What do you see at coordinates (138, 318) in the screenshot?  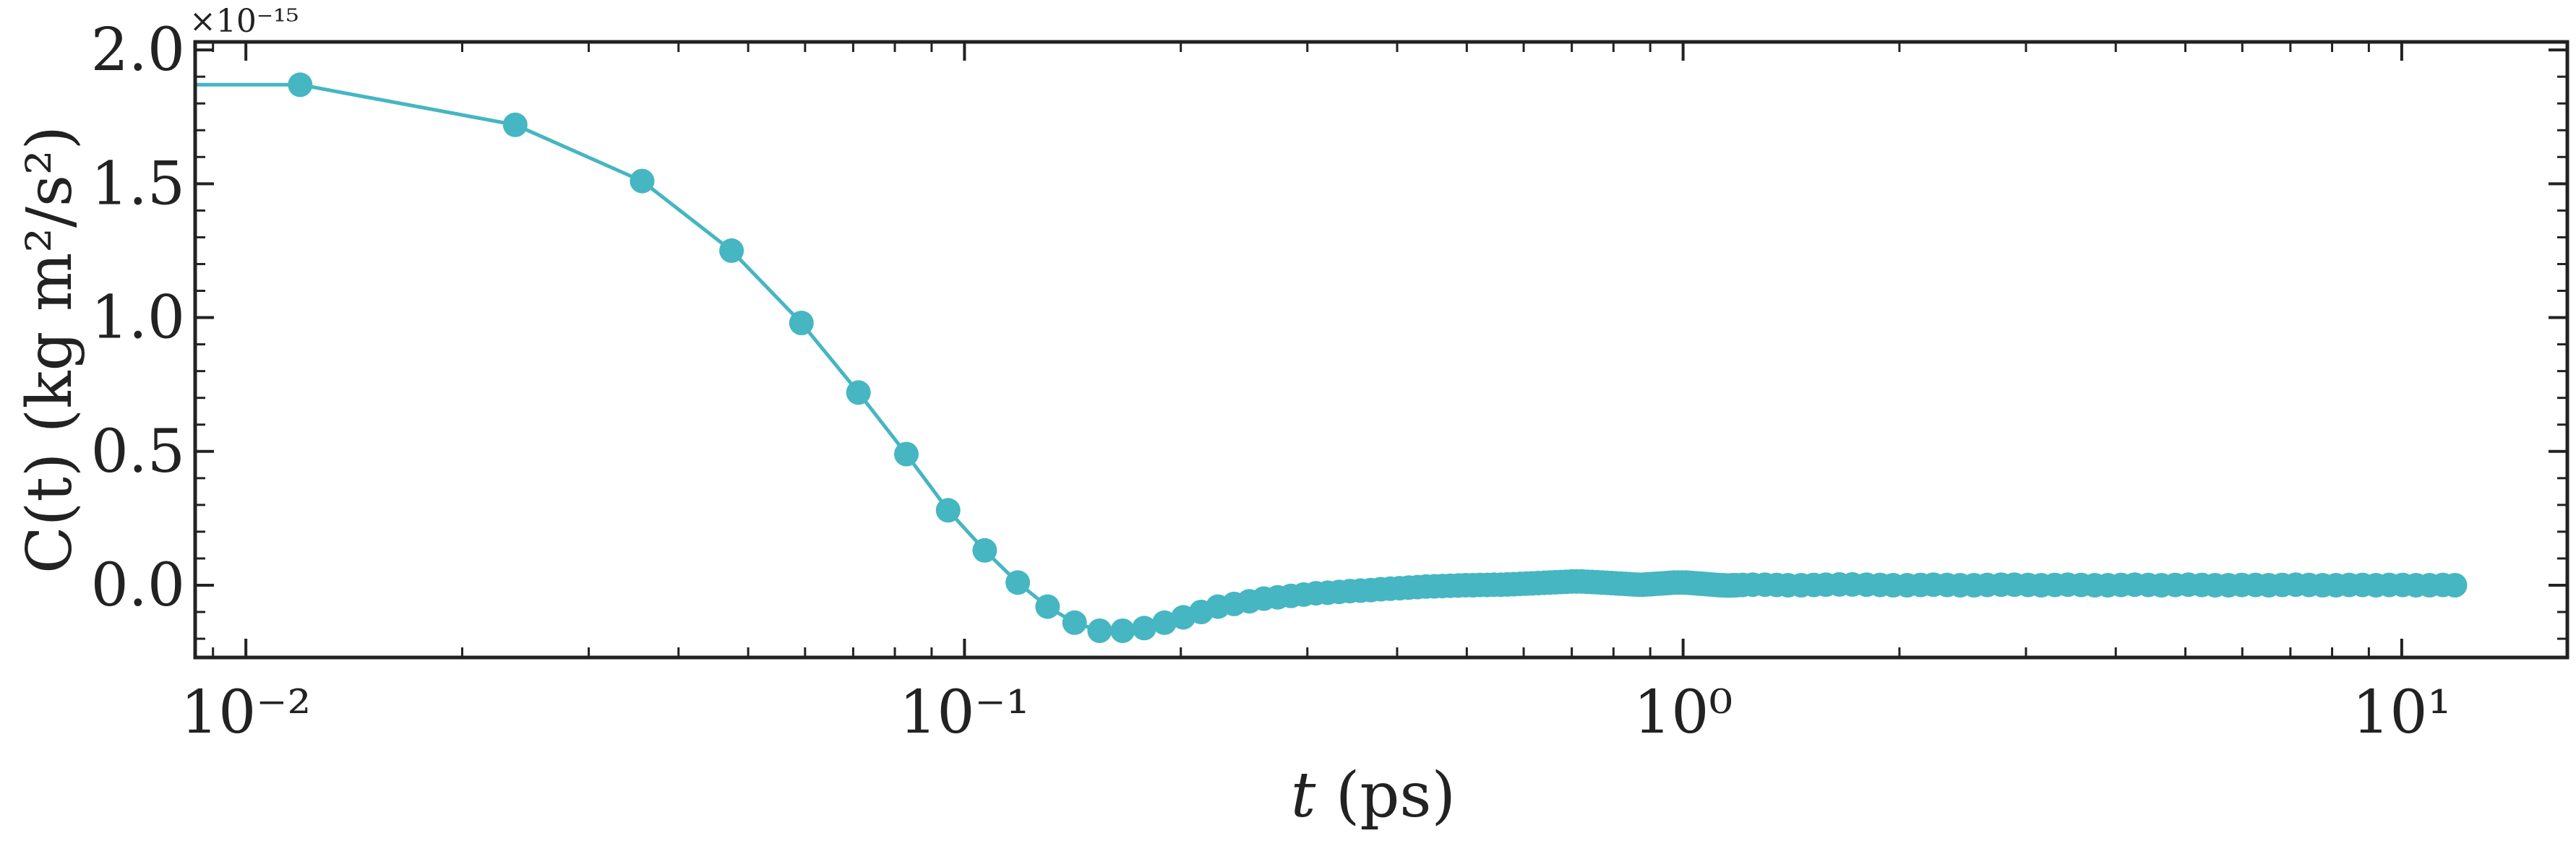 I see `y-tick-label: 1.0` at bounding box center [138, 318].